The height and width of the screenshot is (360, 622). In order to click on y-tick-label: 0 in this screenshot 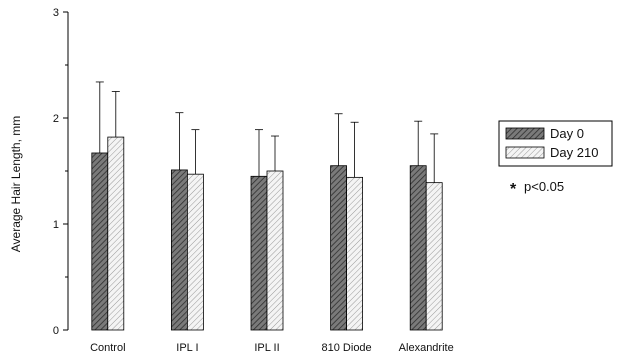, I will do `click(56, 331)`.